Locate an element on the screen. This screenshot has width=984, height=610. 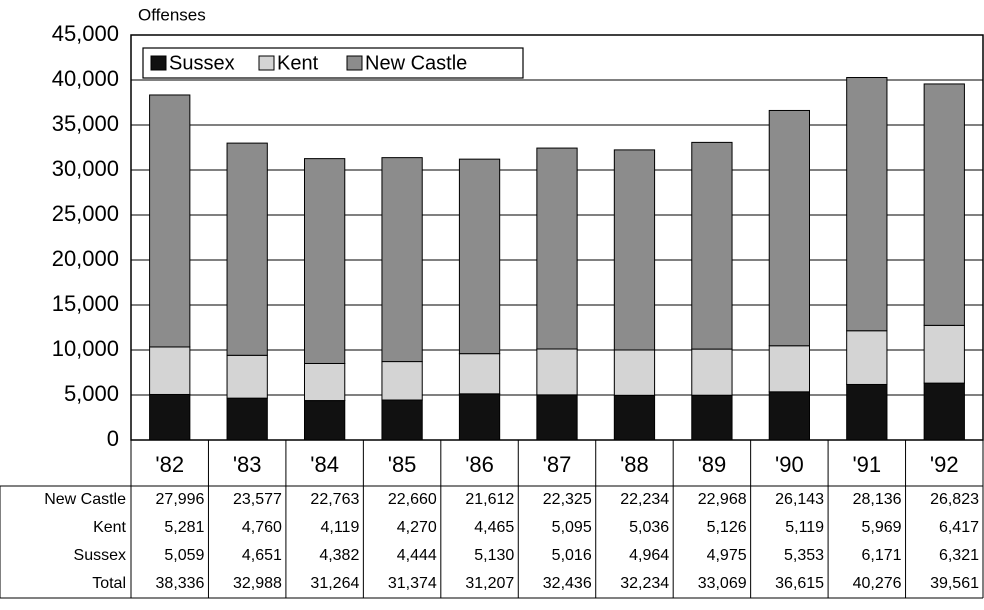
x-tick-label: '86 is located at coordinates (479, 464).